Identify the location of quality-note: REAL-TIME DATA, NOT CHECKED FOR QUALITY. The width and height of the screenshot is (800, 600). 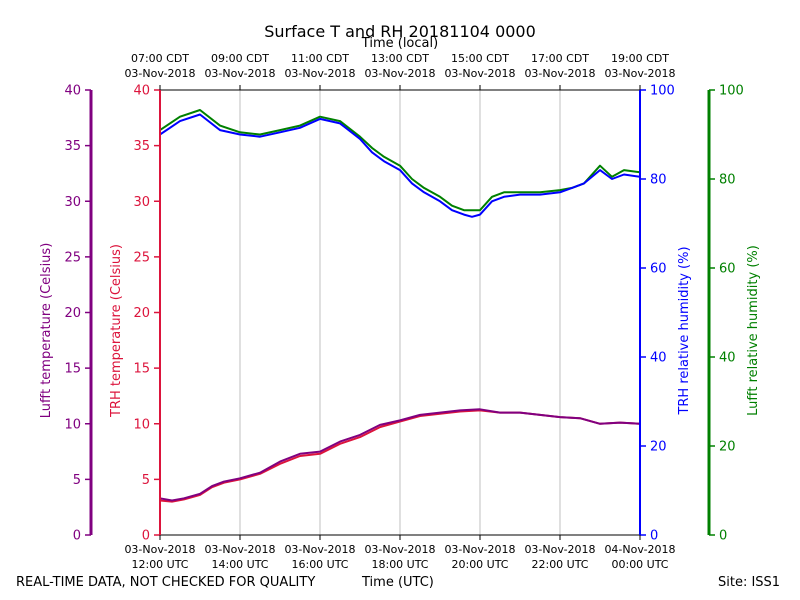
(166, 582).